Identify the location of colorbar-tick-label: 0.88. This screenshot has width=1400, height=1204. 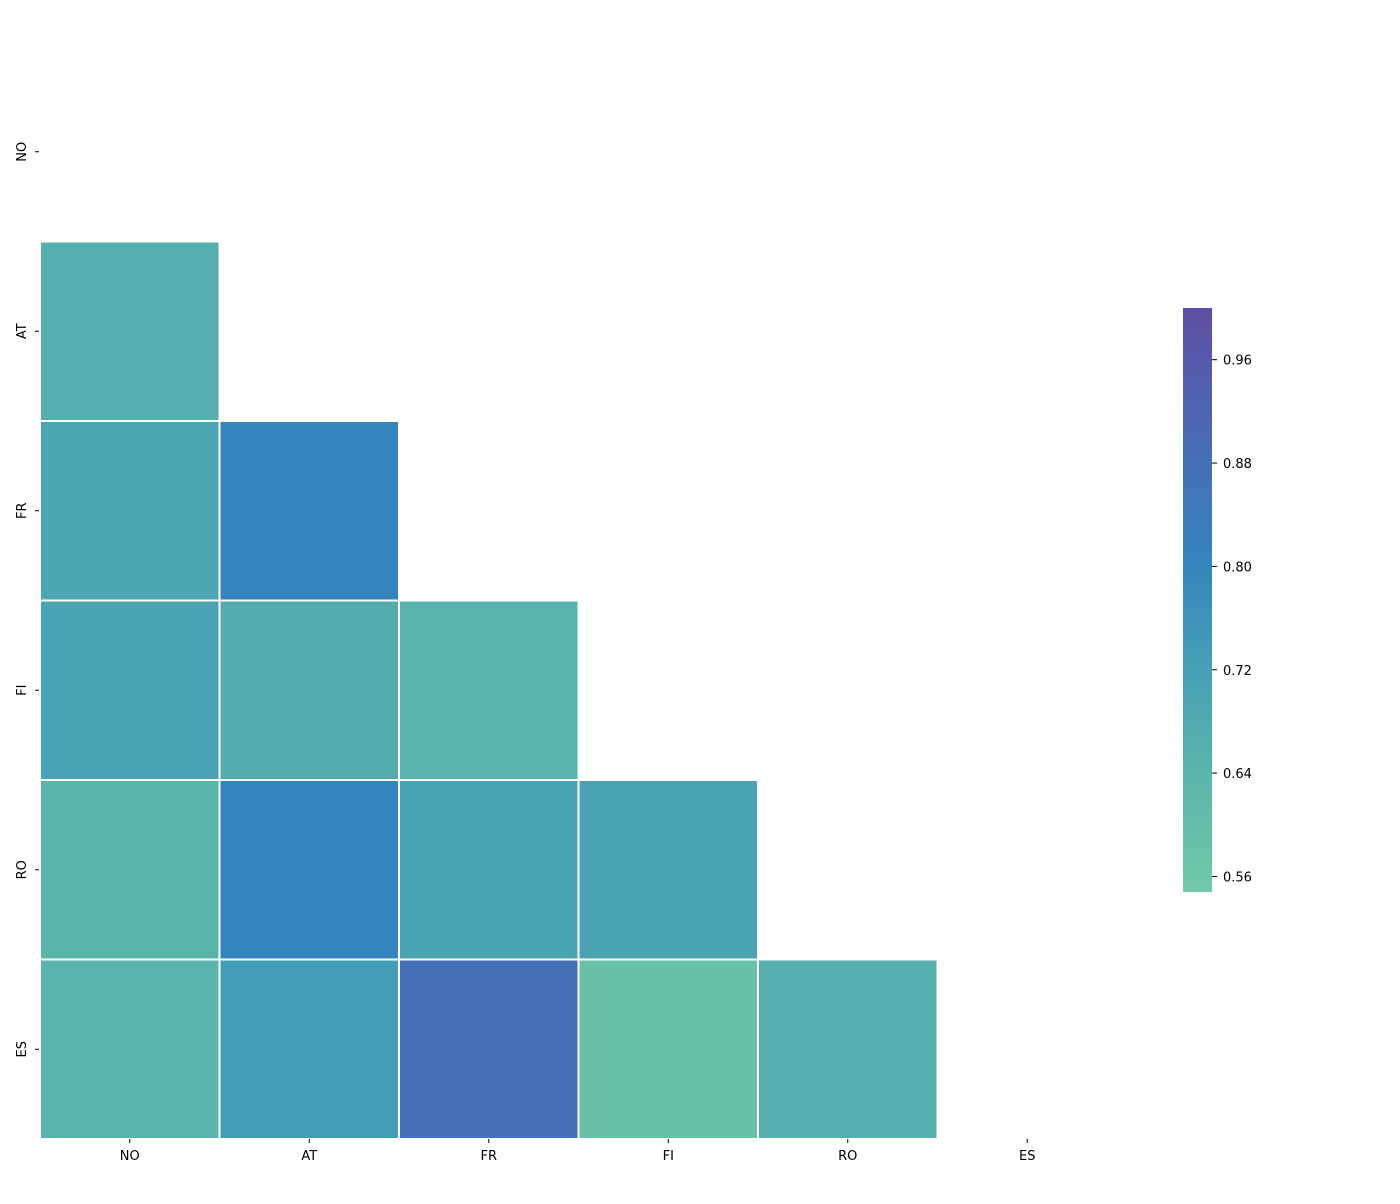
(1237, 464).